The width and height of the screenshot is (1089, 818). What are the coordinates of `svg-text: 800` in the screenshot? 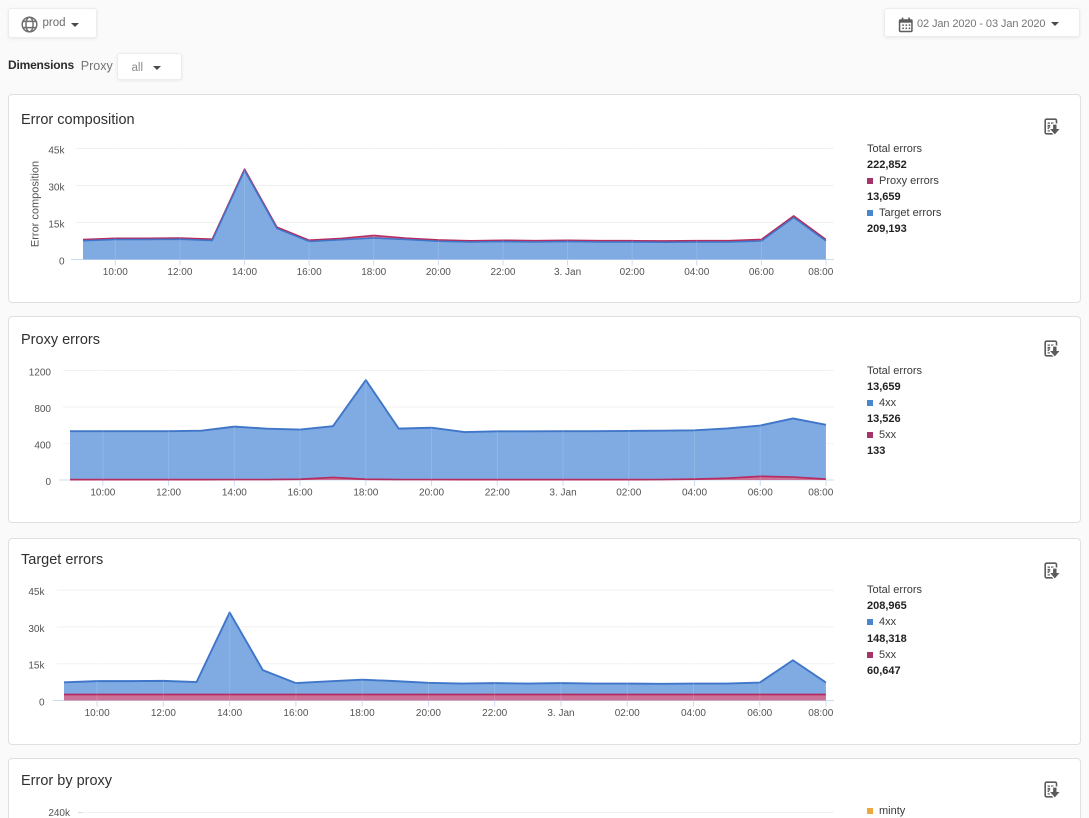 It's located at (42, 409).